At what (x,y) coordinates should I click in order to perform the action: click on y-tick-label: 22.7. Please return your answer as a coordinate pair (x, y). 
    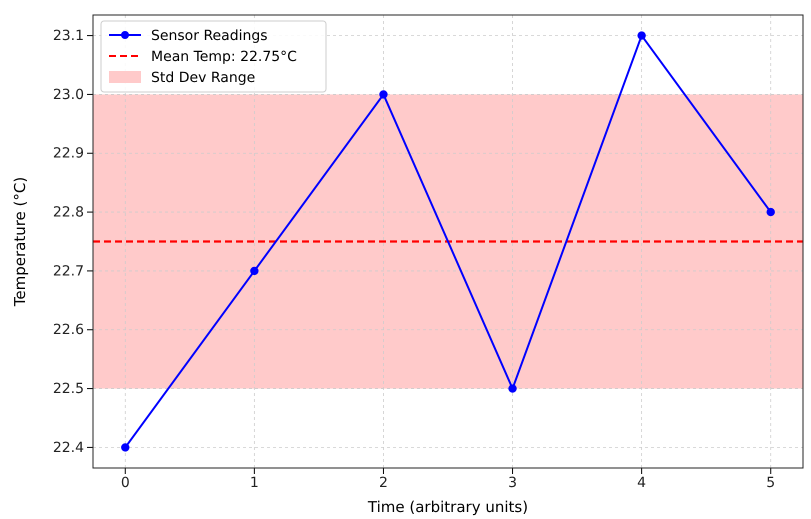
    Looking at the image, I should click on (68, 271).